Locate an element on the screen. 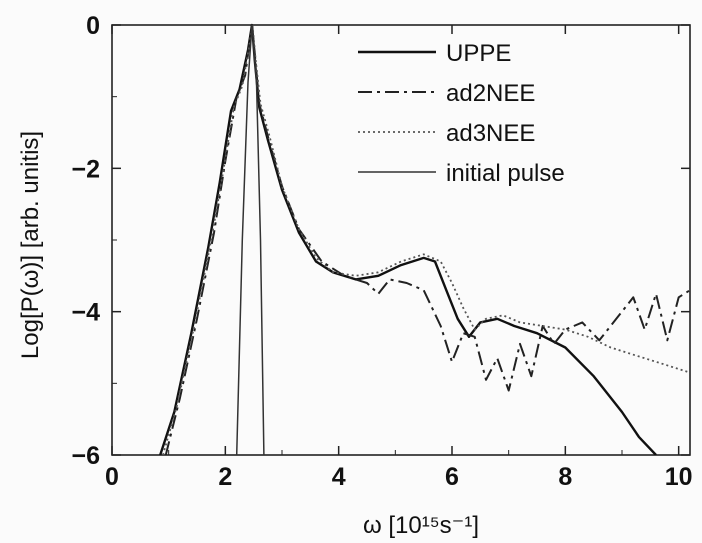  x-tick-label: 10 is located at coordinates (679, 477).